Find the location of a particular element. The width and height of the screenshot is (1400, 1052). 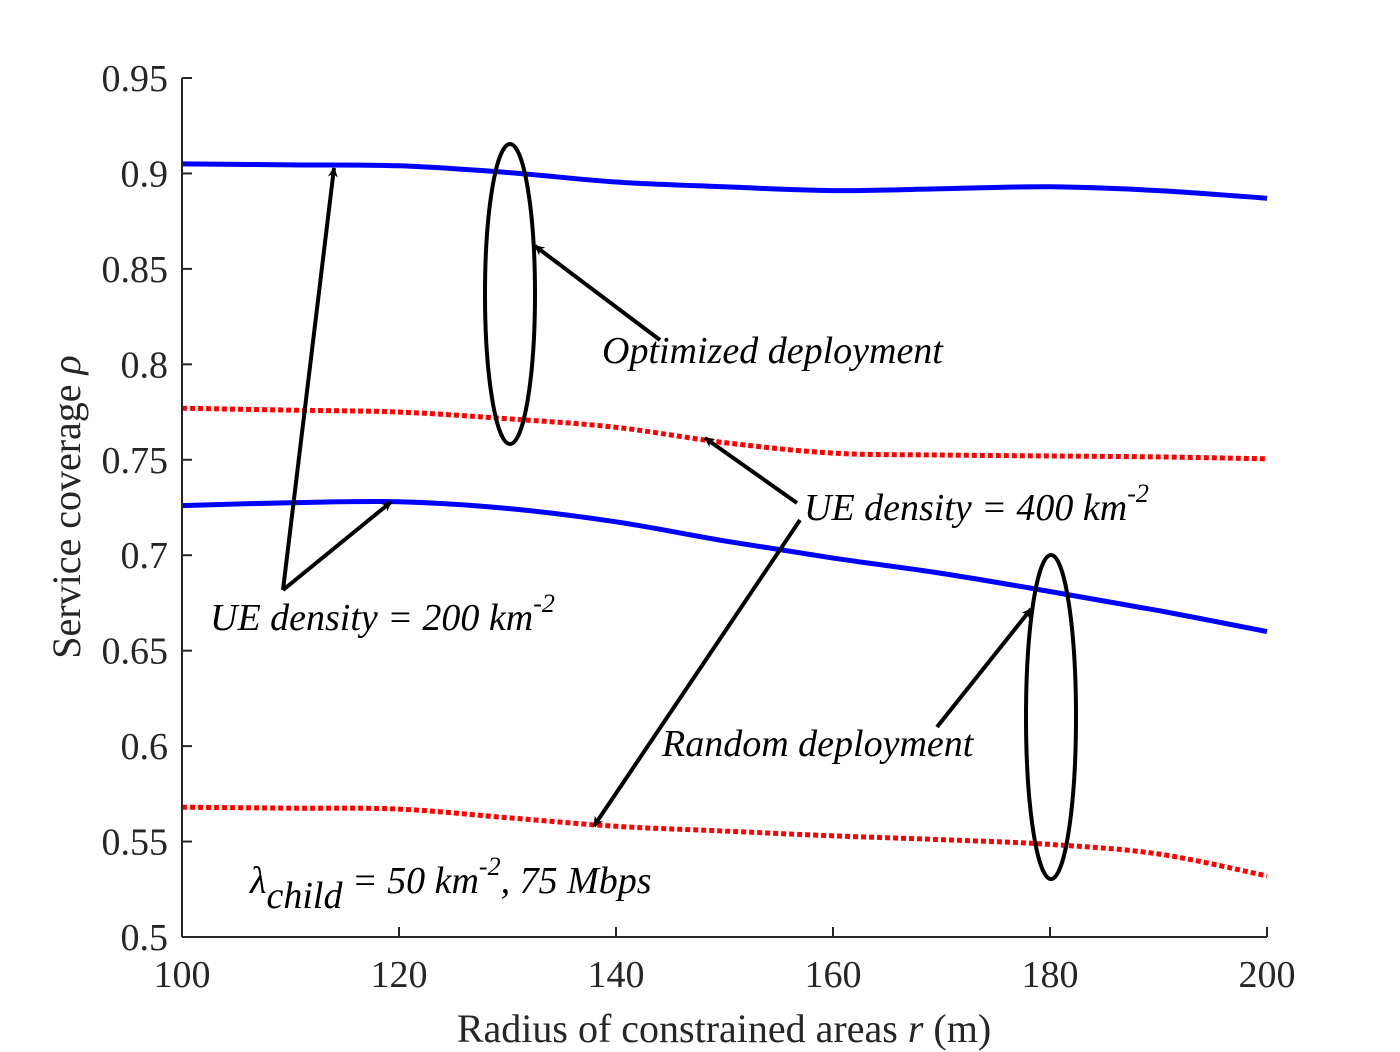

y-tick-label: 0.8 is located at coordinates (145, 365).